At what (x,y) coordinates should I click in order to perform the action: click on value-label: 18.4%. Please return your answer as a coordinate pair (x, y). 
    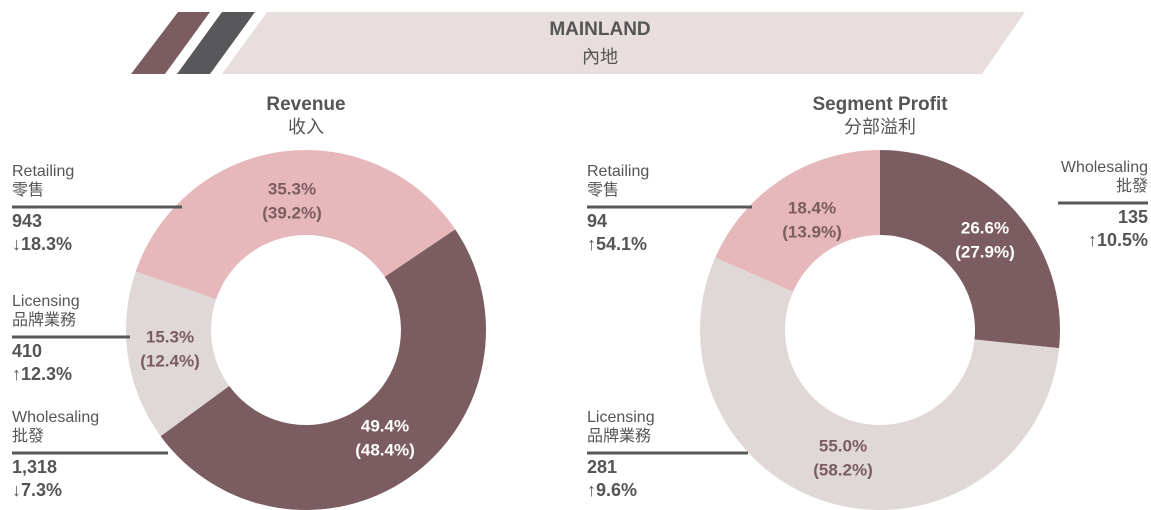
    Looking at the image, I should click on (812, 207).